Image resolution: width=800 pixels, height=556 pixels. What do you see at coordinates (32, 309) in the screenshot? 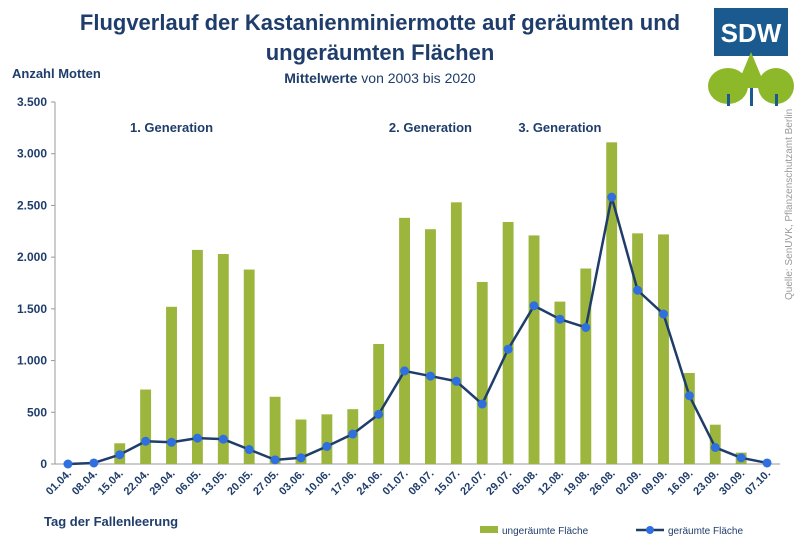
I see `y-tick-label: 1.500` at bounding box center [32, 309].